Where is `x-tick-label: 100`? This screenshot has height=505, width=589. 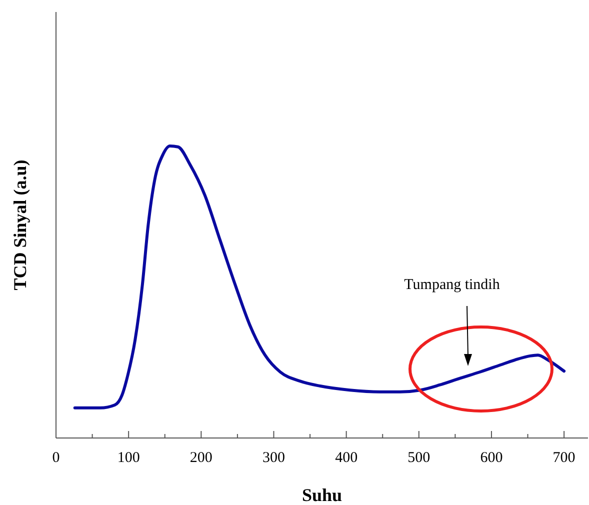
x-tick-label: 100 is located at coordinates (128, 458).